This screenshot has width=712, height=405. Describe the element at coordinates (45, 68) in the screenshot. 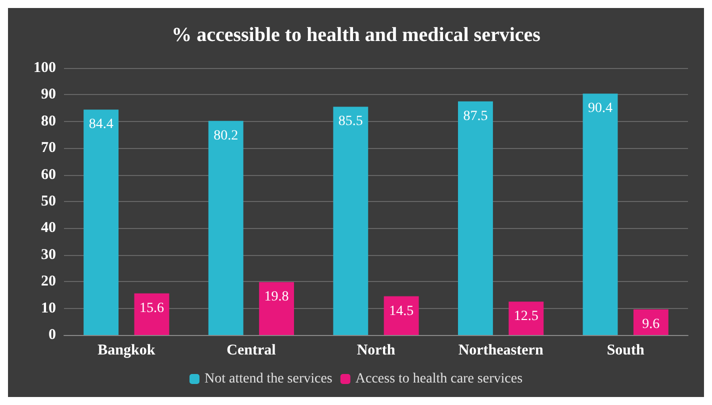

I see `y-tick-label: 100` at that location.